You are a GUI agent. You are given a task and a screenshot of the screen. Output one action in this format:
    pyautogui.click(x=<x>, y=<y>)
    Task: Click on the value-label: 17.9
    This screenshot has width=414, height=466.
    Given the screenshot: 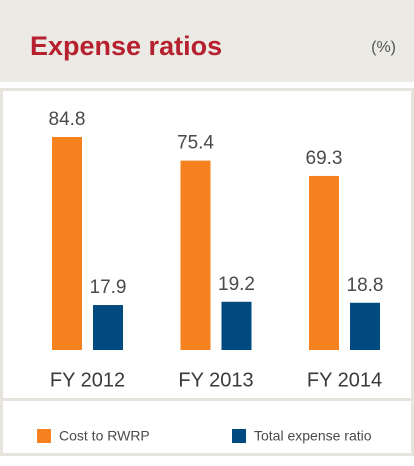 What is the action you would take?
    pyautogui.click(x=108, y=287)
    